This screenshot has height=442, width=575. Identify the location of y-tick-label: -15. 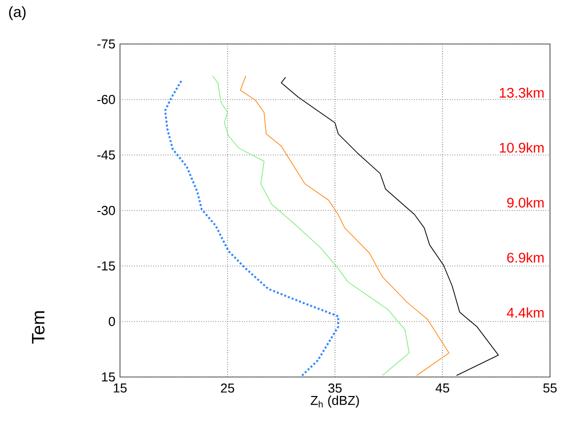
(106, 266).